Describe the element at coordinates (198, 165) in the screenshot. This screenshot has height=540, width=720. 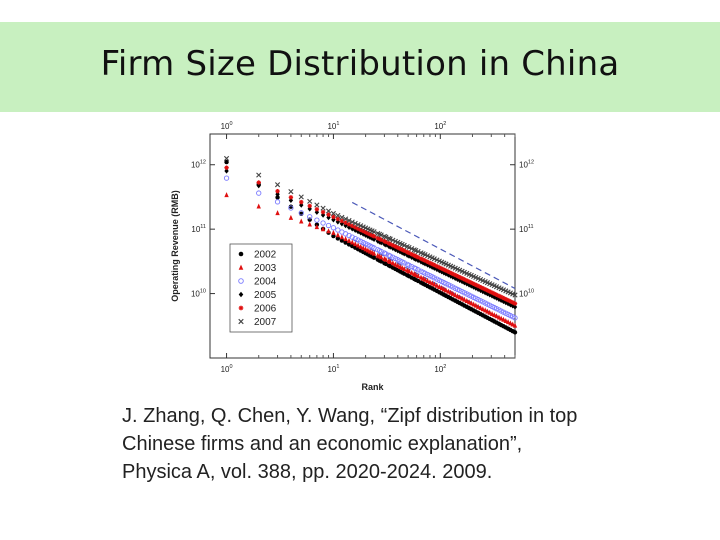
I see `y-tick-label: 1012` at that location.